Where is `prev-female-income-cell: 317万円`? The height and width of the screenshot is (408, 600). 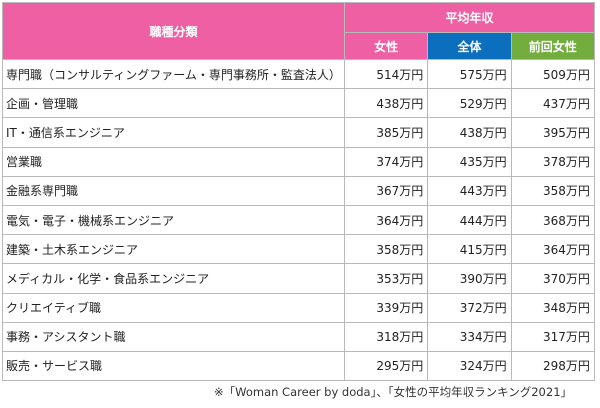
prev-female-income-cell: 317万円 is located at coordinates (552, 336).